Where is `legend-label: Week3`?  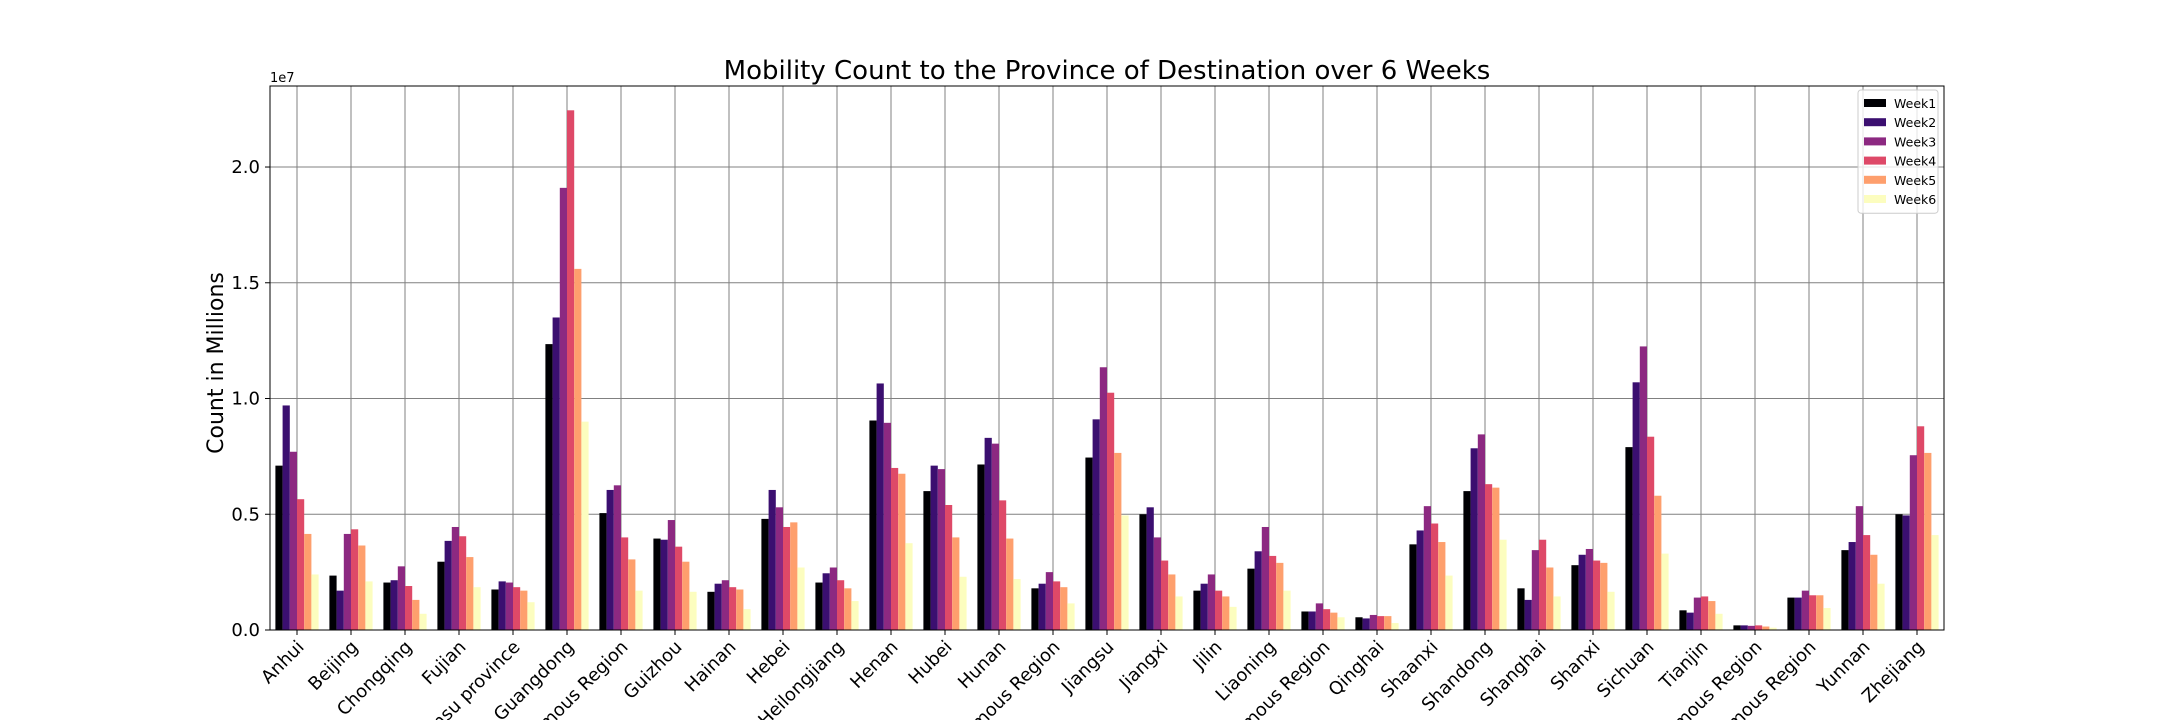 legend-label: Week3 is located at coordinates (1915, 141).